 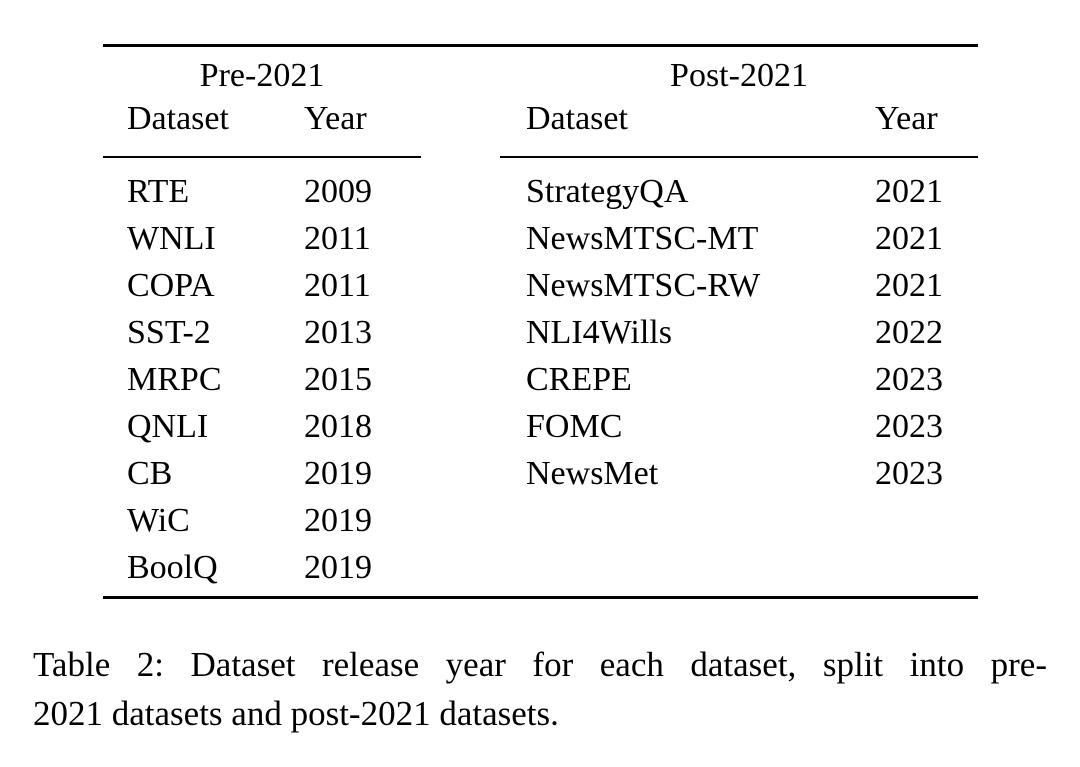 What do you see at coordinates (274, 520) in the screenshot?
I see `table-row: WiC 2019` at bounding box center [274, 520].